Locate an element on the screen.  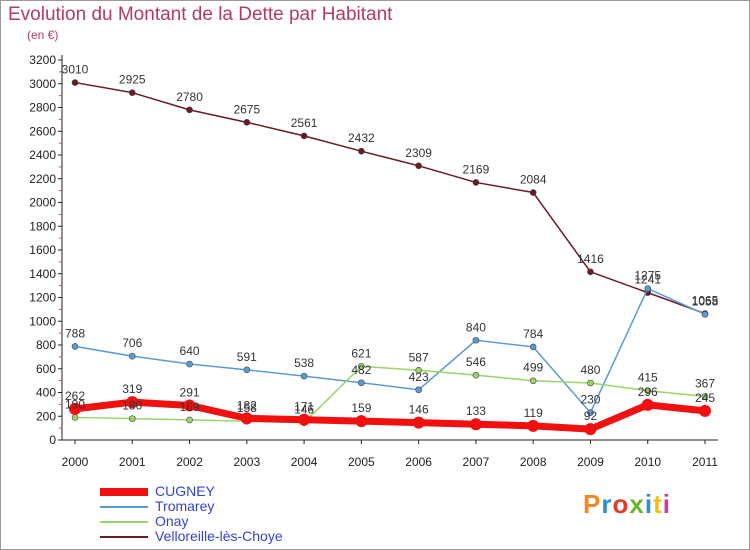
data-label: 2084 is located at coordinates (533, 180).